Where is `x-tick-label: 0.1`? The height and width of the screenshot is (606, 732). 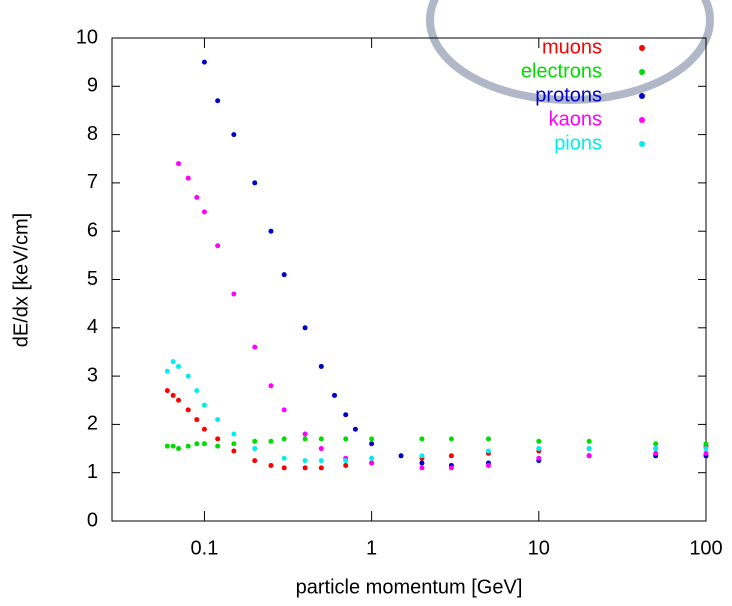 x-tick-label: 0.1 is located at coordinates (205, 548).